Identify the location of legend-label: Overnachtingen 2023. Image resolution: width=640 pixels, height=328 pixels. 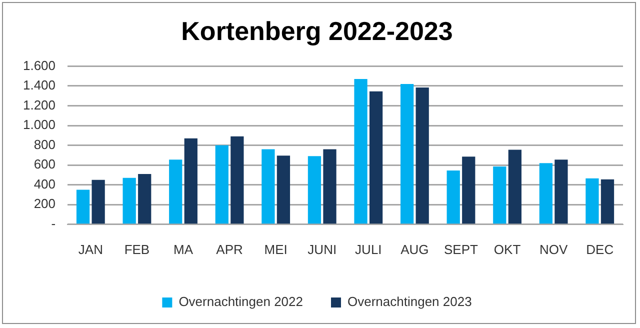
(410, 302).